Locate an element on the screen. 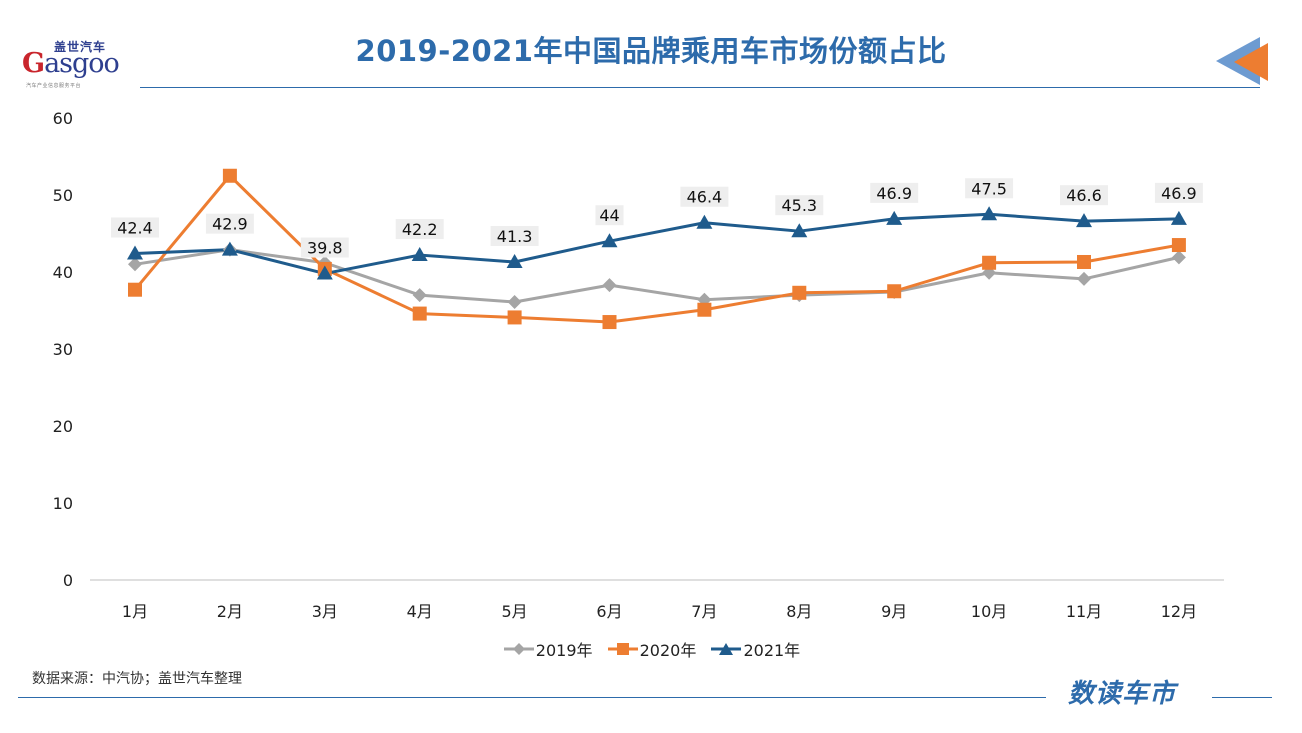 The width and height of the screenshot is (1302, 733). y-tick-label: 40 is located at coordinates (63, 272).